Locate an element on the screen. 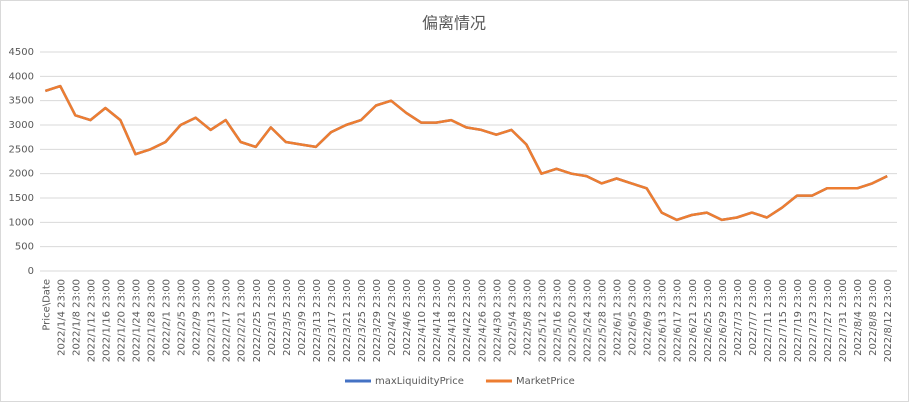  x-tick-label: 2022/2/17 23:00 is located at coordinates (227, 320).